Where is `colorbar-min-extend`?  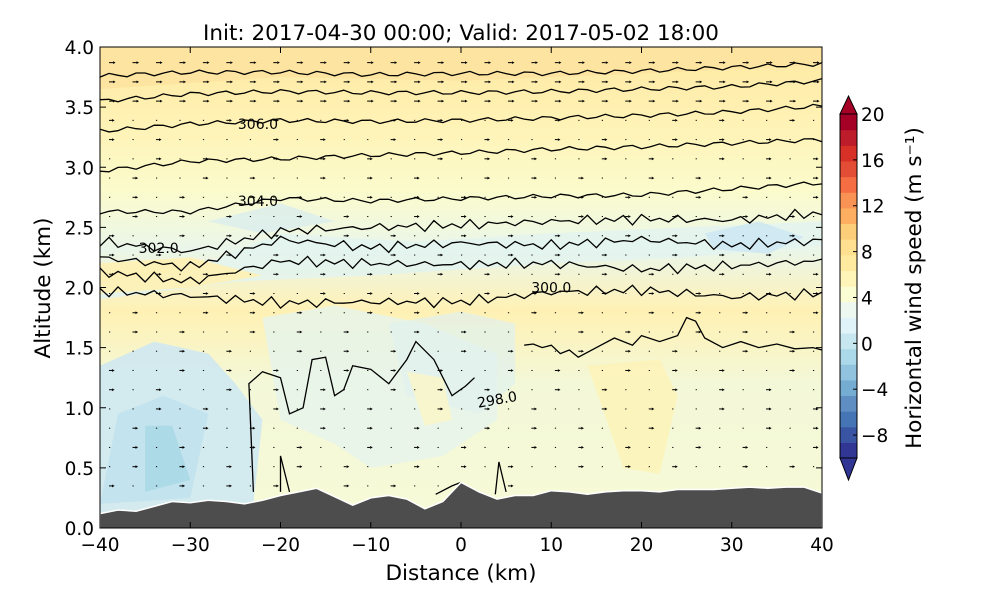
colorbar-min-extend is located at coordinates (848, 469).